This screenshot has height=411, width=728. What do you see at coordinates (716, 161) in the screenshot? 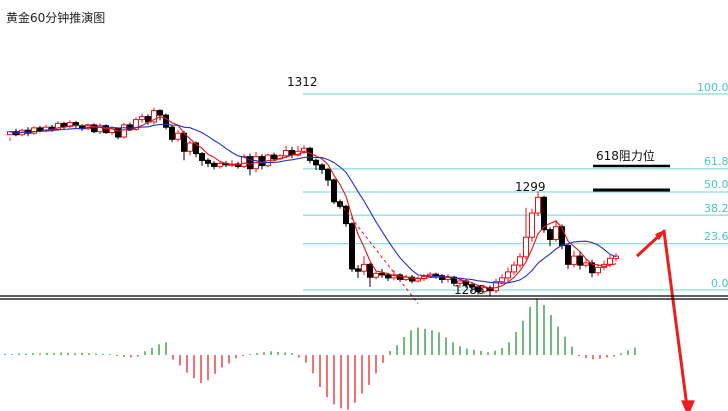
I see `fib-label: 61.8` at bounding box center [716, 161].